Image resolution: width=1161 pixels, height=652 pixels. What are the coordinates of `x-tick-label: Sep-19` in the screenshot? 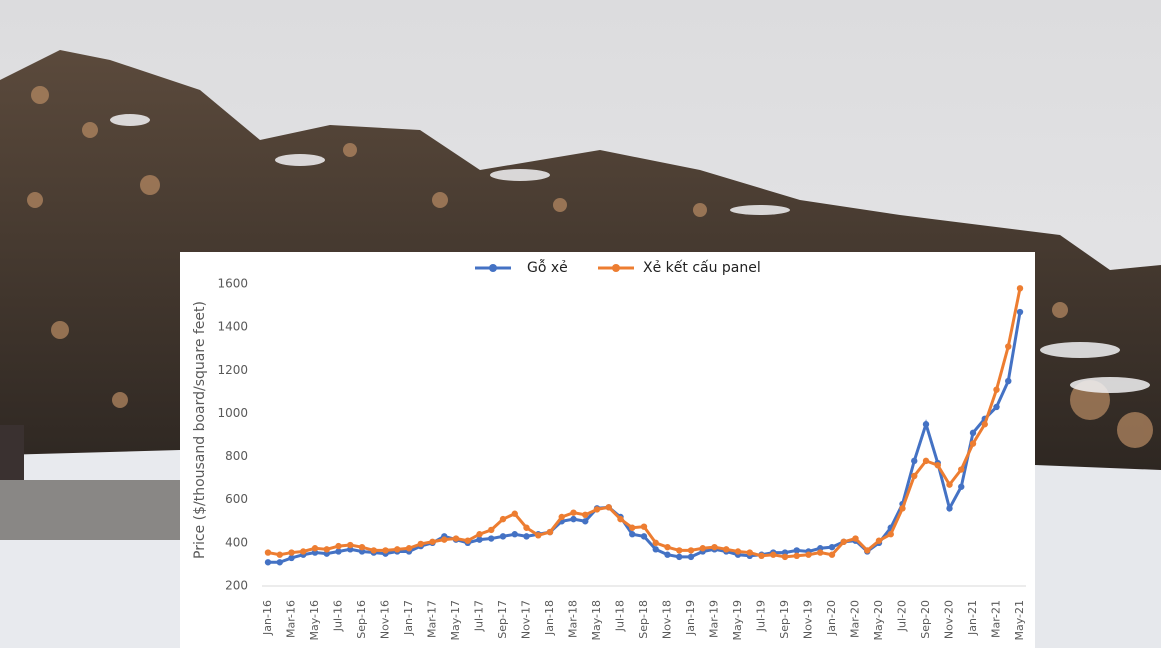 It's located at (784, 619).